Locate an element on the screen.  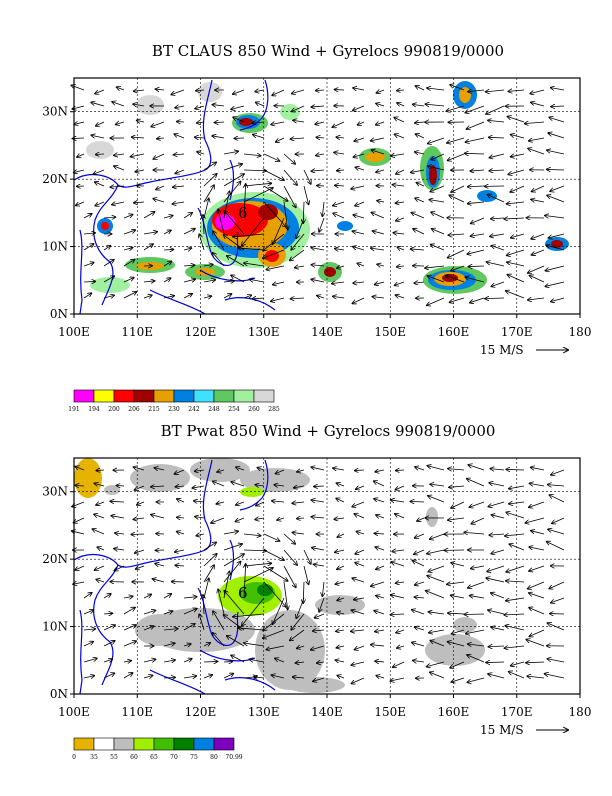
colorbar-label: 230 is located at coordinates (174, 409).